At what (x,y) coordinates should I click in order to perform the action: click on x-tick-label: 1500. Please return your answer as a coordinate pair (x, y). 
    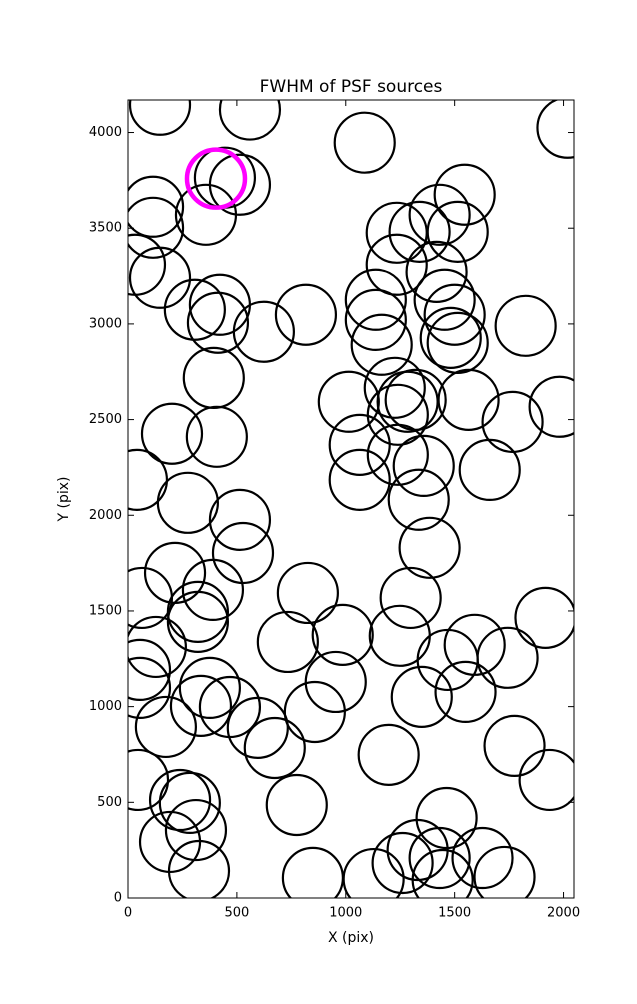
    Looking at the image, I should click on (454, 913).